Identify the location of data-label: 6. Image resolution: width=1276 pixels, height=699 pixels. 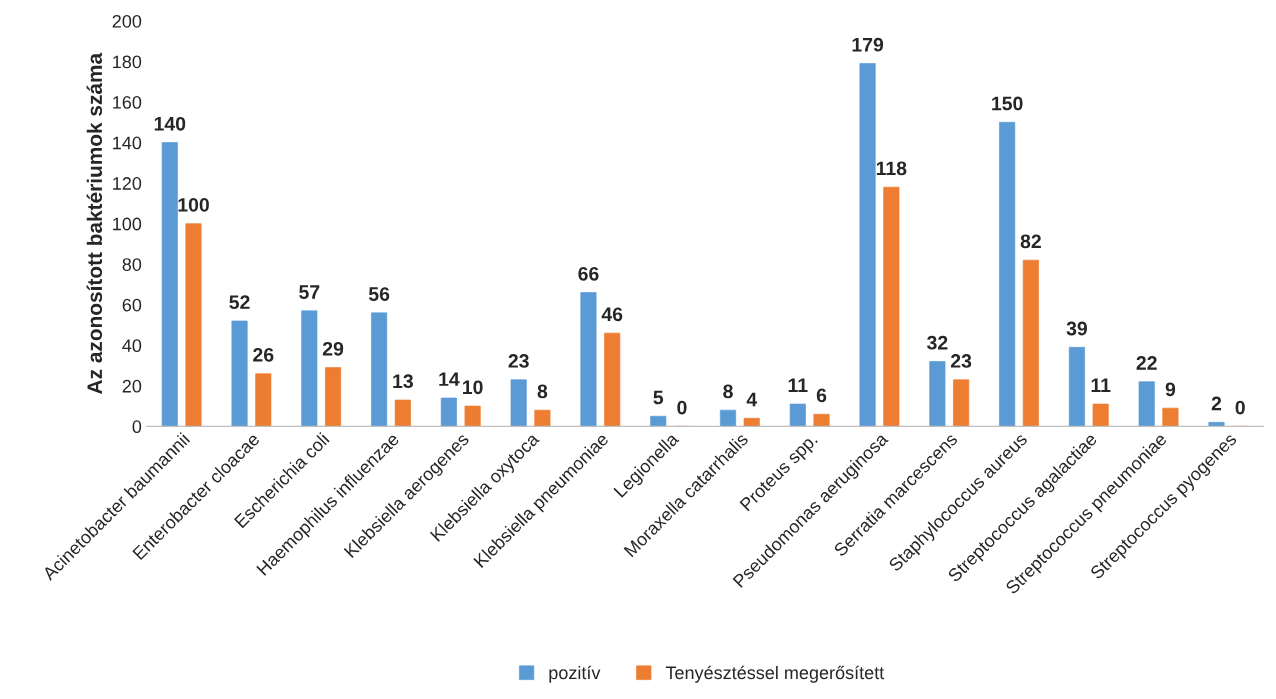
(821, 395).